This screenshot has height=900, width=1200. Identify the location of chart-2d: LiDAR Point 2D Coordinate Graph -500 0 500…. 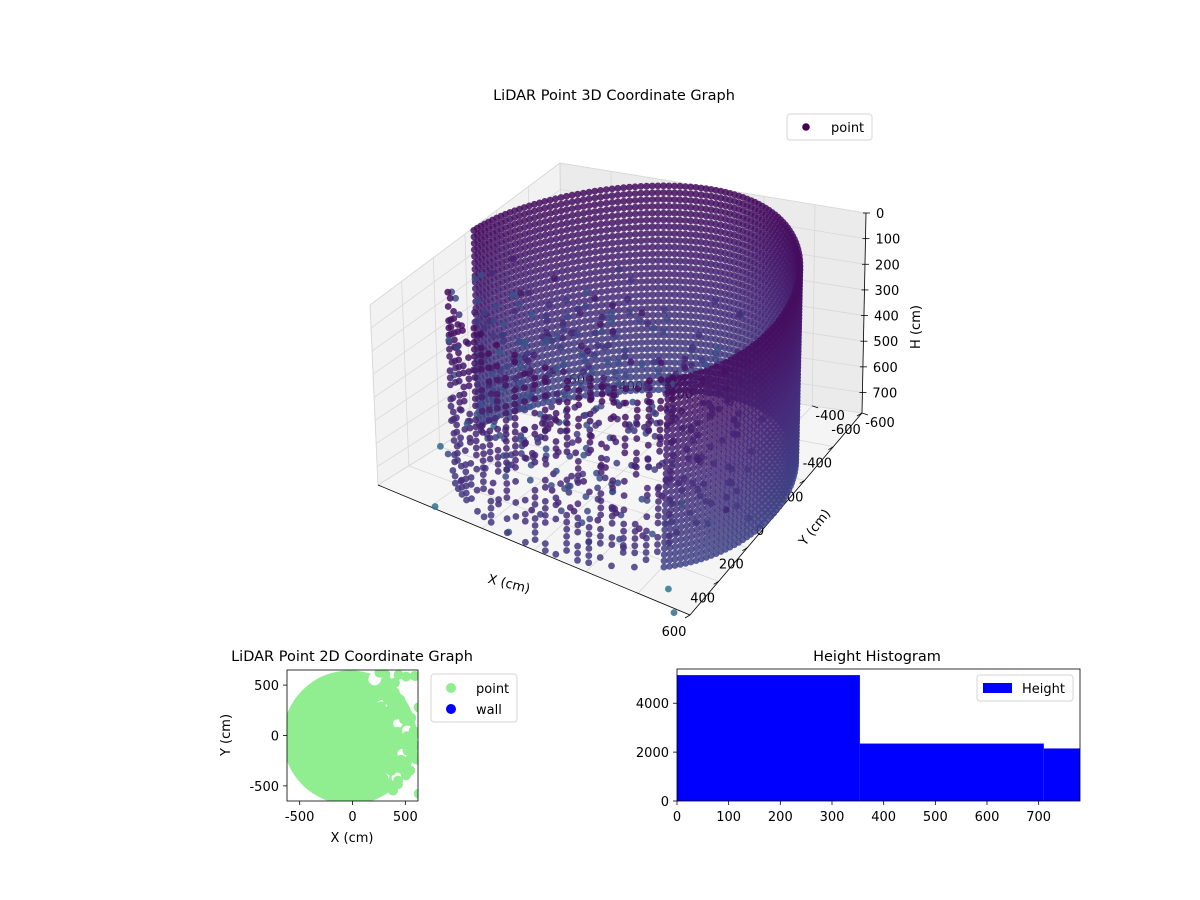
(368, 747).